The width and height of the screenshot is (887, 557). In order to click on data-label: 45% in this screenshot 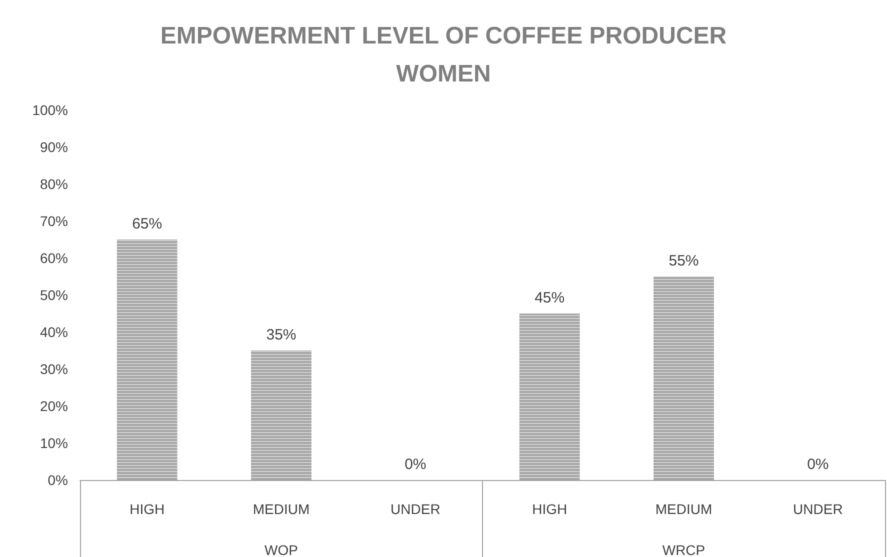, I will do `click(549, 298)`.